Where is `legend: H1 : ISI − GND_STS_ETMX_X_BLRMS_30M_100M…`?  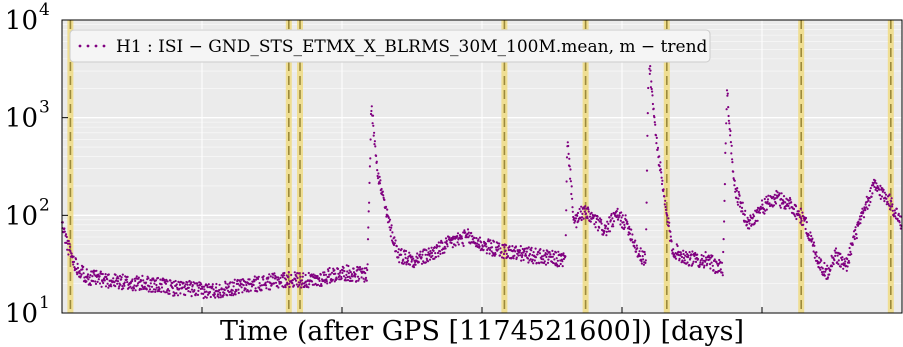
legend: H1 : ISI − GND_STS_ETMX_X_BLRMS_30M_100M… is located at coordinates (390, 46).